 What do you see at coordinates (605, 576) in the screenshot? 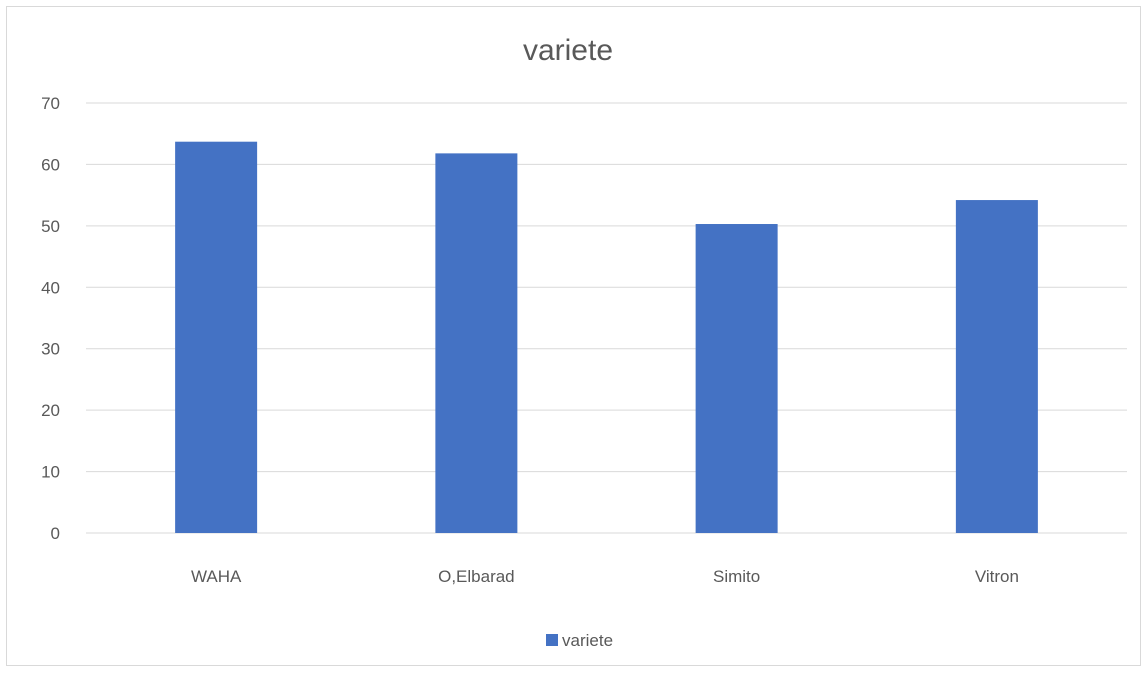
I see `x-axis-ticks: WAHA O,Elbarad Simito Vitron` at bounding box center [605, 576].